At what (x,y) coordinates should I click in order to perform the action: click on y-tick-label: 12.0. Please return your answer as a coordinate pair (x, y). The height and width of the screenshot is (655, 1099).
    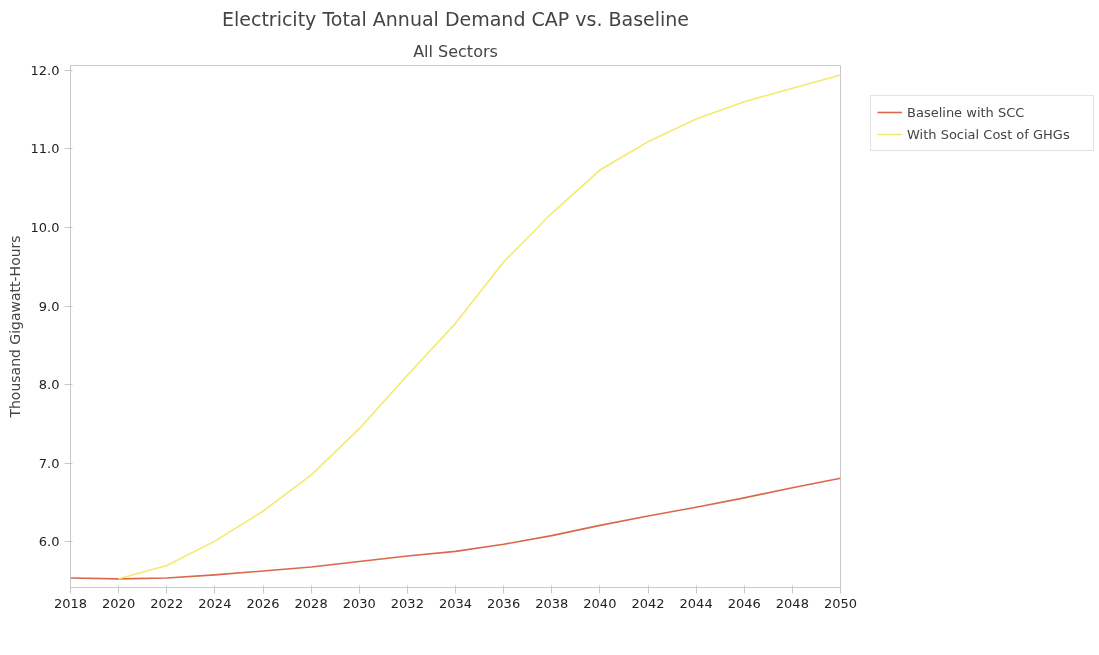
    Looking at the image, I should click on (45, 70).